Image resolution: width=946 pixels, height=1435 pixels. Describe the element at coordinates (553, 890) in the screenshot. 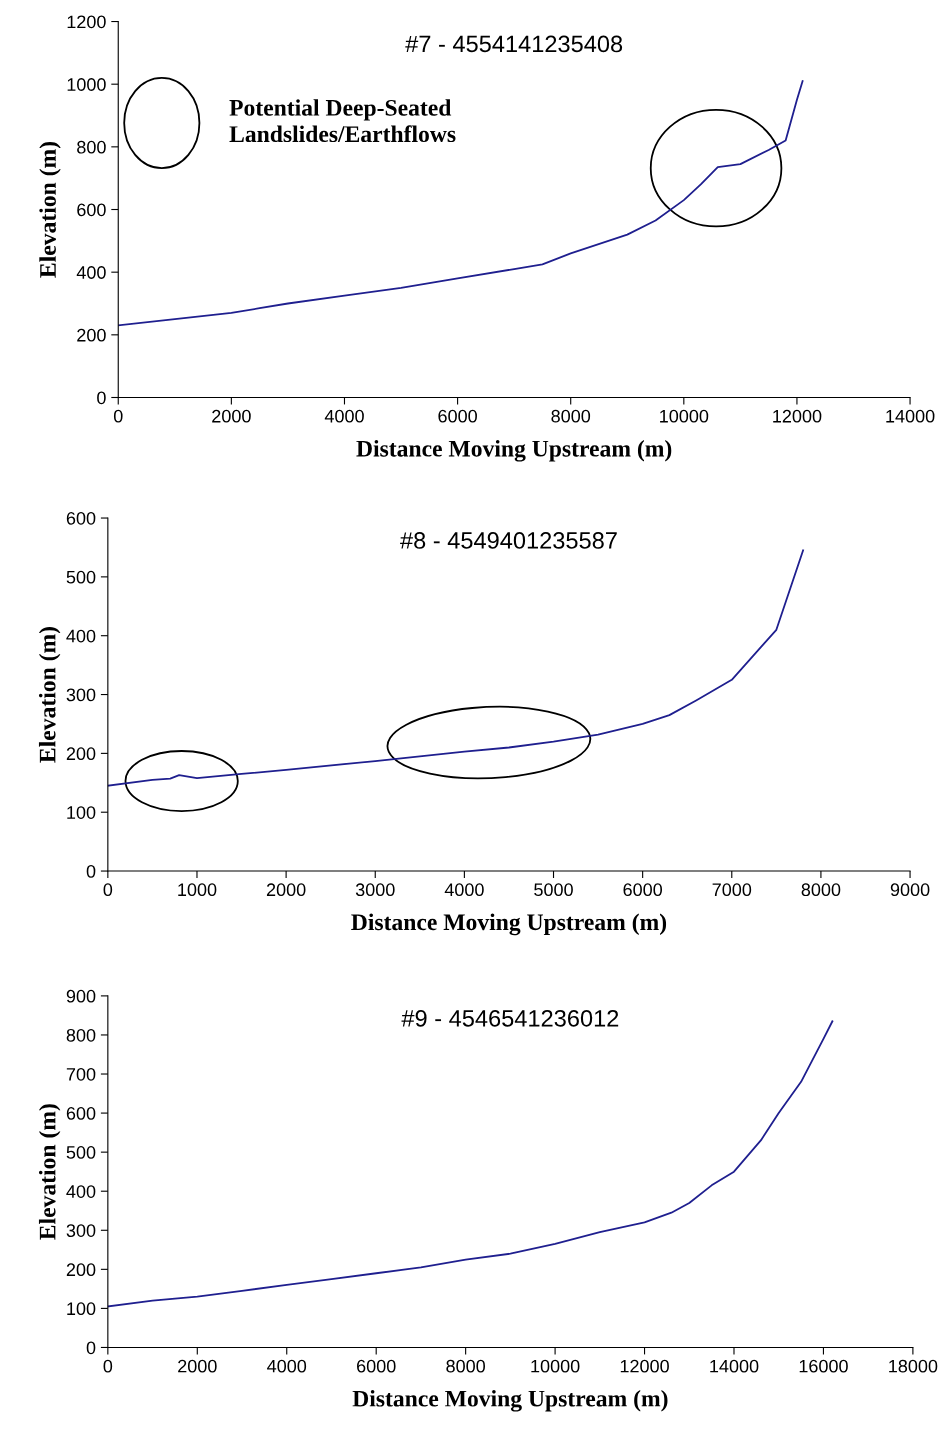

I see `x-tick-label: 5000` at that location.